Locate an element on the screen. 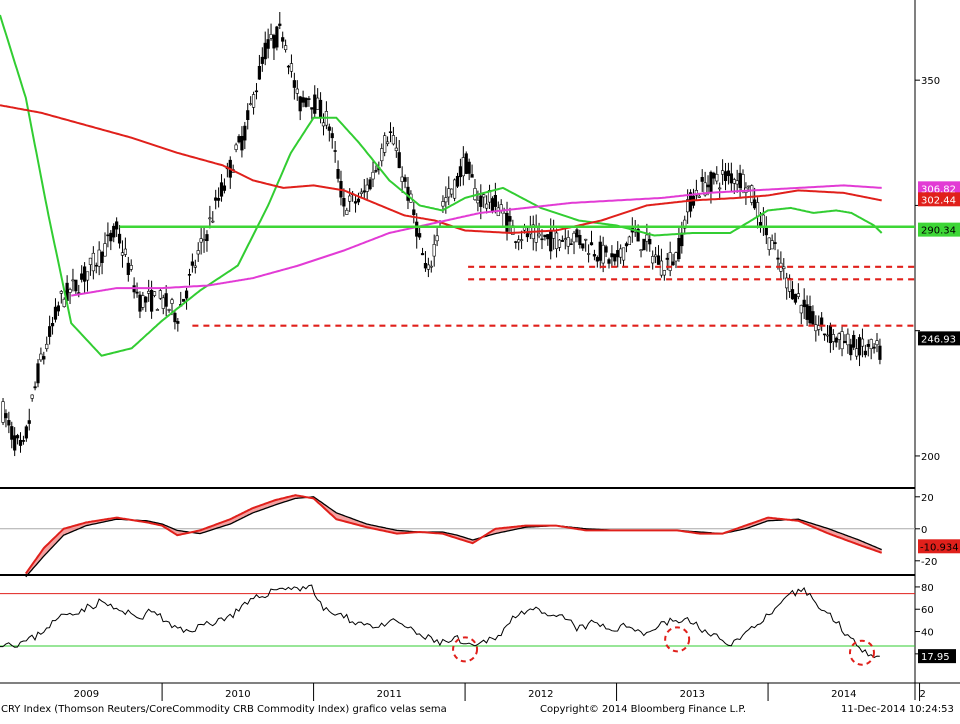 This screenshot has height=724, width=960. price-value-label: 290.34 is located at coordinates (938, 231).